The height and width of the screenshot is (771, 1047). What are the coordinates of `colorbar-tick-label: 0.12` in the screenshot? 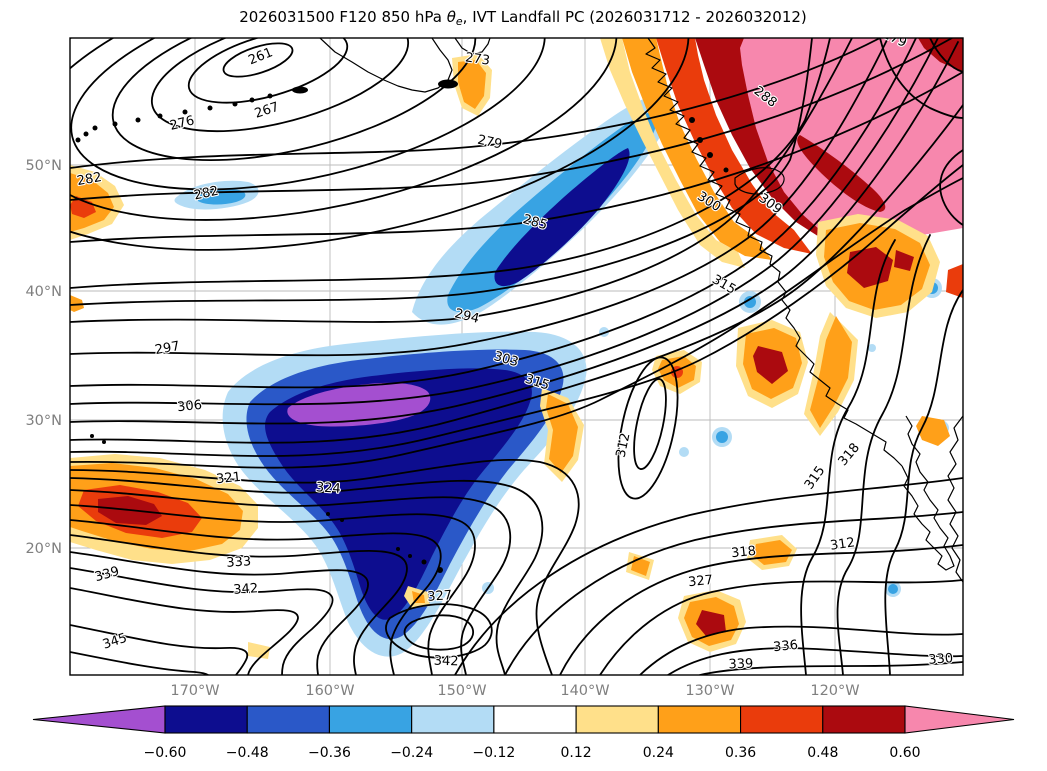 It's located at (576, 753).